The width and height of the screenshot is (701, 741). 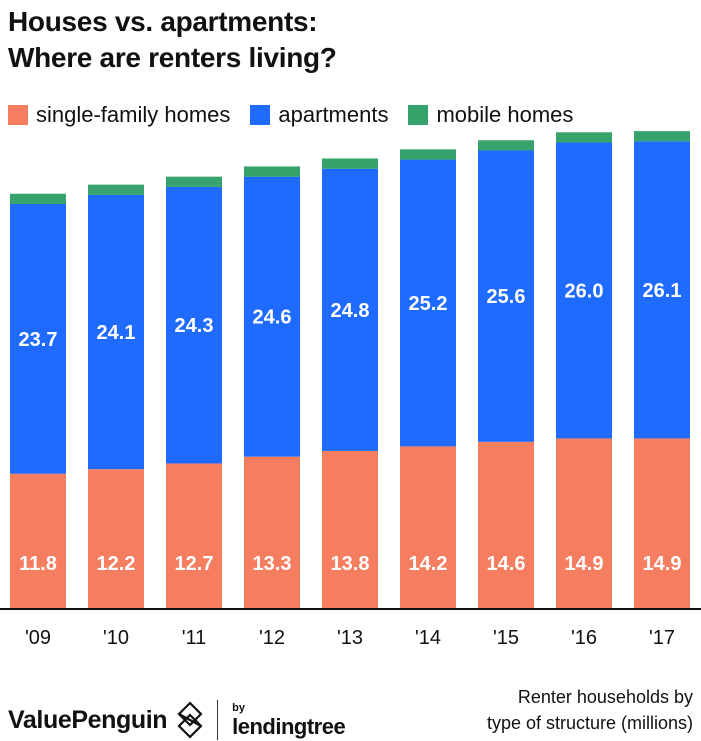 I want to click on value-label-apartments-6: 25.6, so click(x=506, y=297).